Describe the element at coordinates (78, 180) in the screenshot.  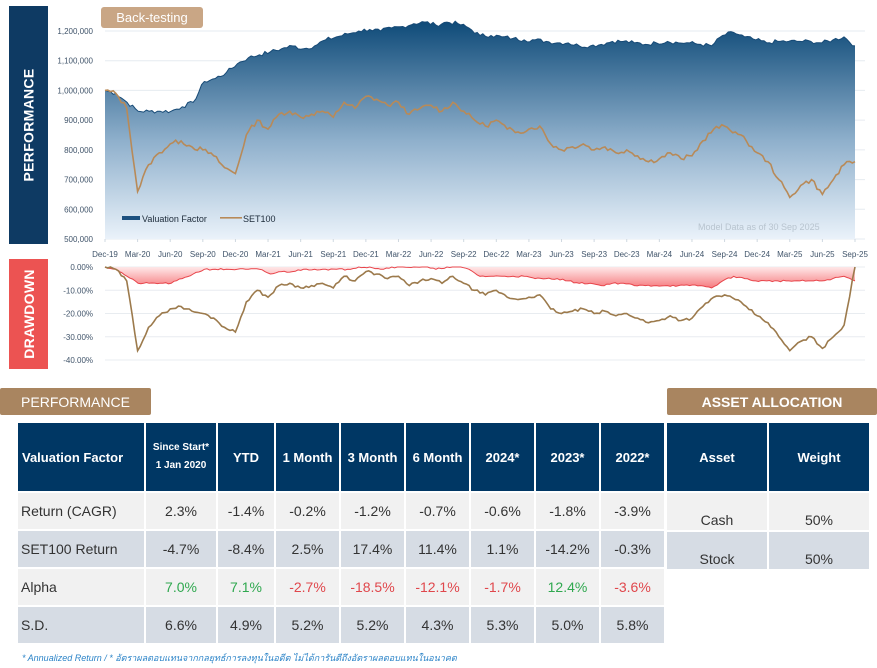
I see `y-tick-label: 700,000` at that location.